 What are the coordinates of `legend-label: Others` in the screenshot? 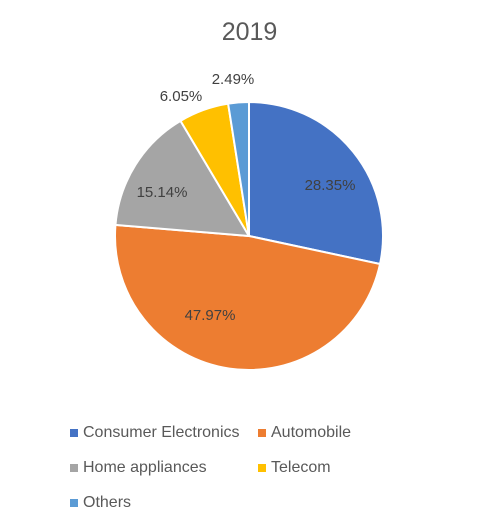 It's located at (107, 502).